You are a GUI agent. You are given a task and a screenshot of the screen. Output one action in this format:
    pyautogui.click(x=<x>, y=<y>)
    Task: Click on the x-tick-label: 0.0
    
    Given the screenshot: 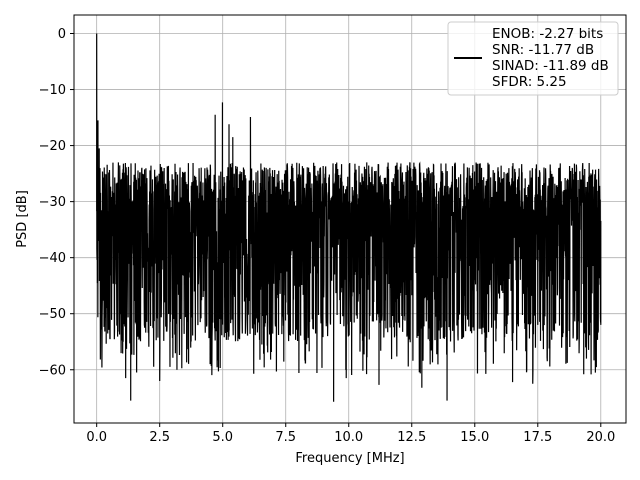 What is the action you would take?
    pyautogui.click(x=96, y=437)
    